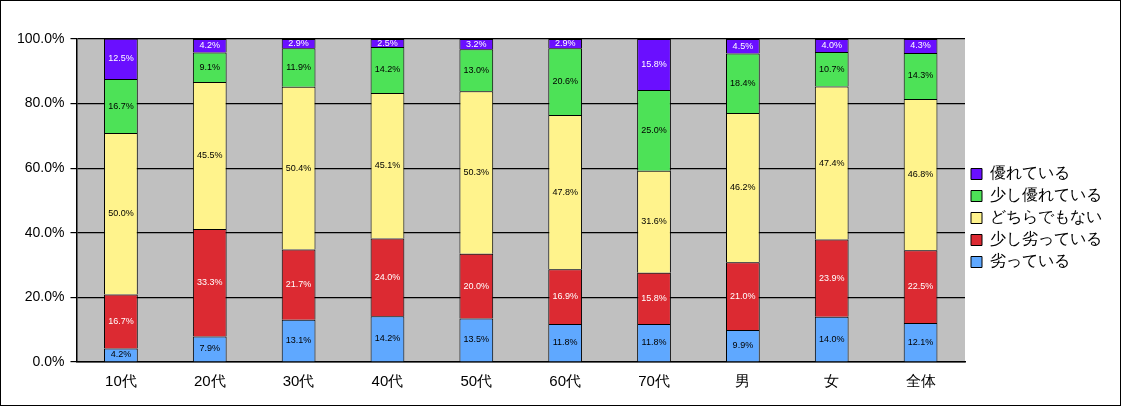  I want to click on data-label: 13.5%, so click(476, 339).